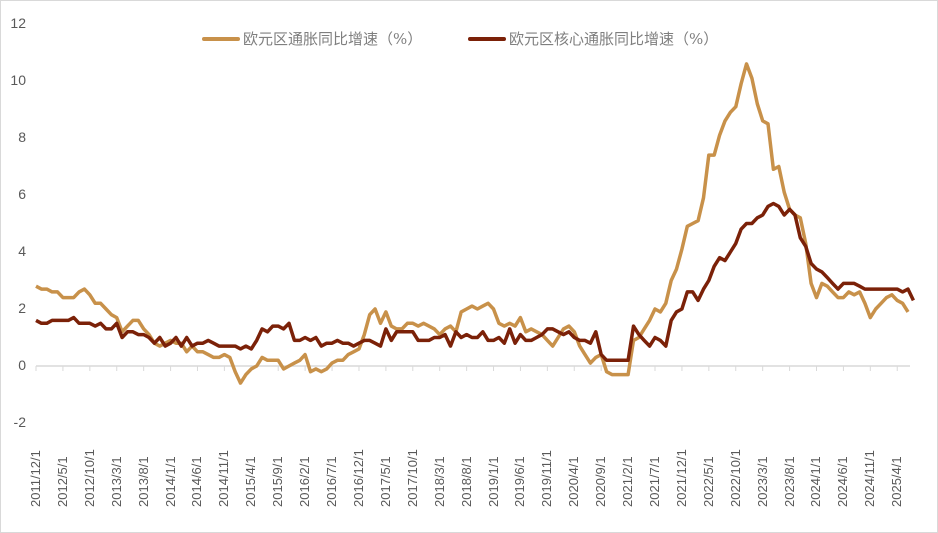 The height and width of the screenshot is (533, 938). What do you see at coordinates (614, 39) in the screenshot?
I see `legend-label-core: 欧元区核心通胀同比增速（%）` at bounding box center [614, 39].